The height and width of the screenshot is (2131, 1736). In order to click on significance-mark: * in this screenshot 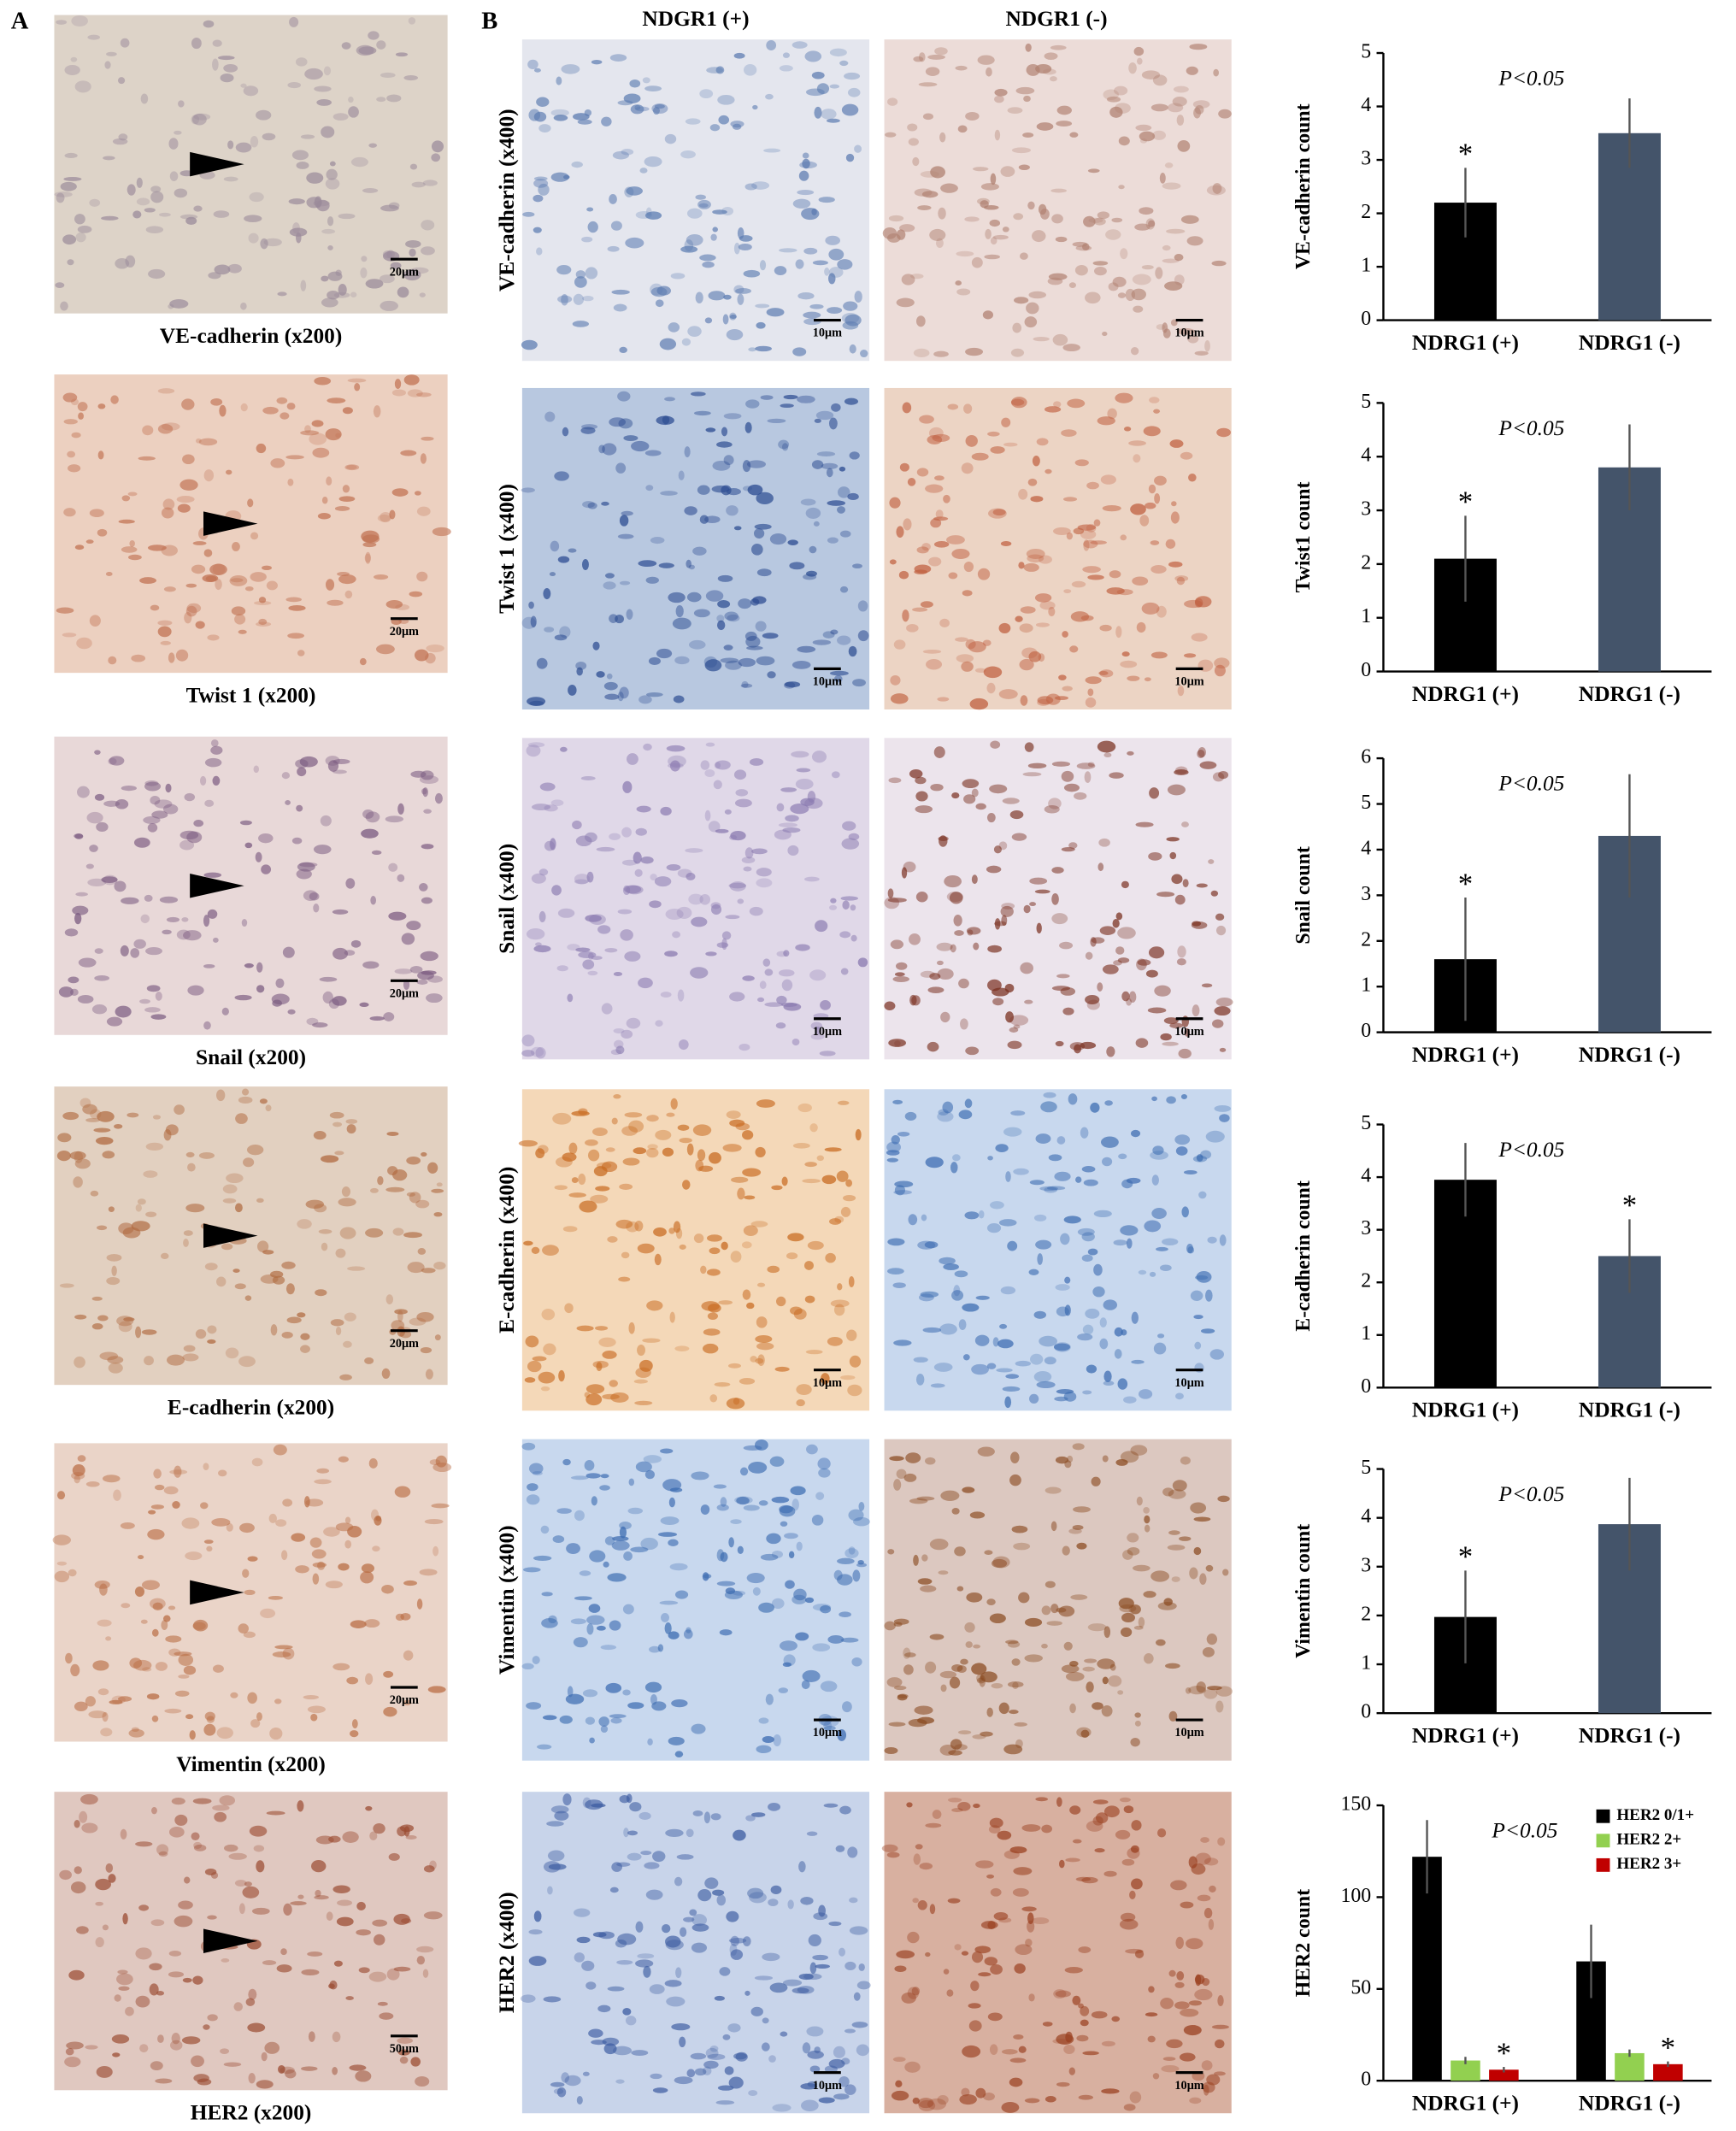, I will do `click(1668, 2047)`.